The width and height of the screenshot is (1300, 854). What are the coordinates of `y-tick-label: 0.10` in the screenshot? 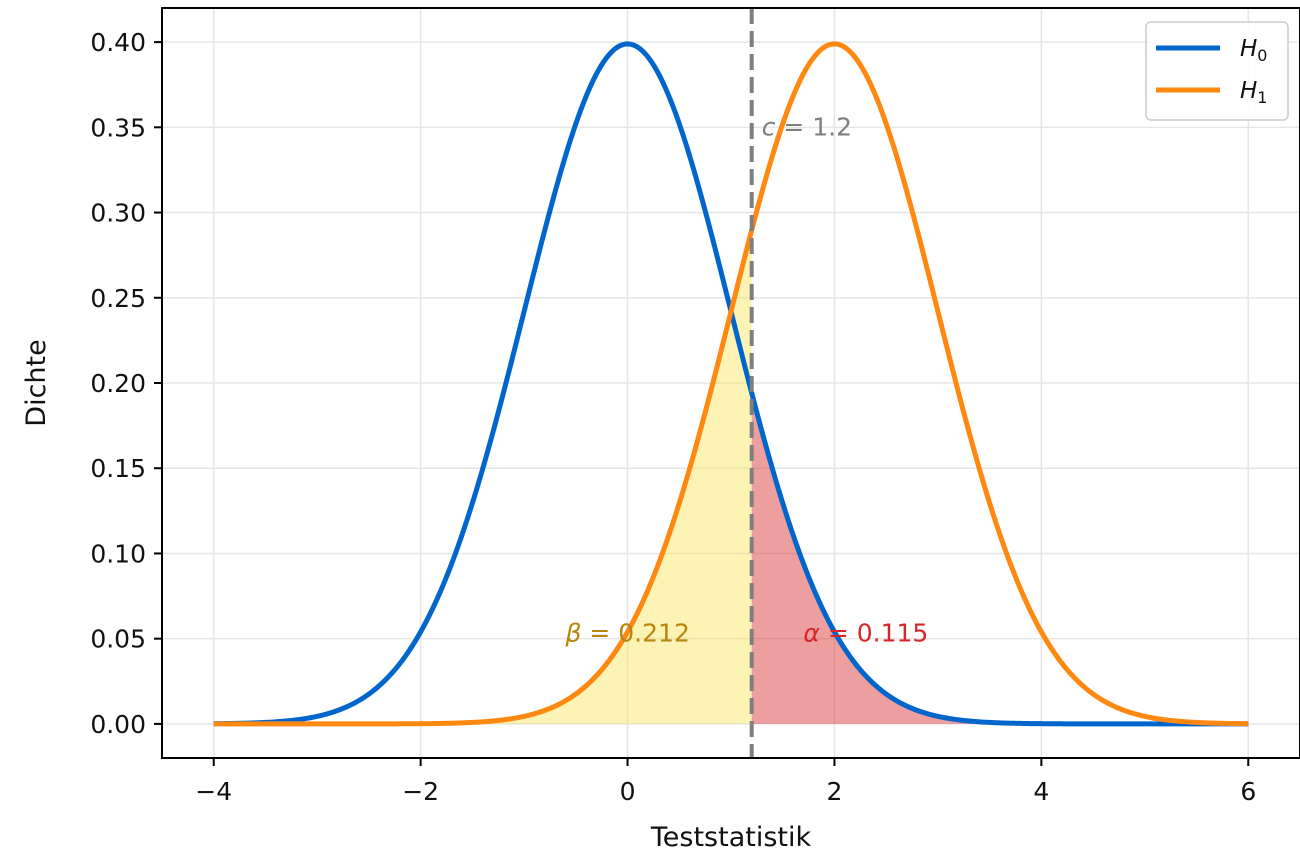 It's located at (118, 553).